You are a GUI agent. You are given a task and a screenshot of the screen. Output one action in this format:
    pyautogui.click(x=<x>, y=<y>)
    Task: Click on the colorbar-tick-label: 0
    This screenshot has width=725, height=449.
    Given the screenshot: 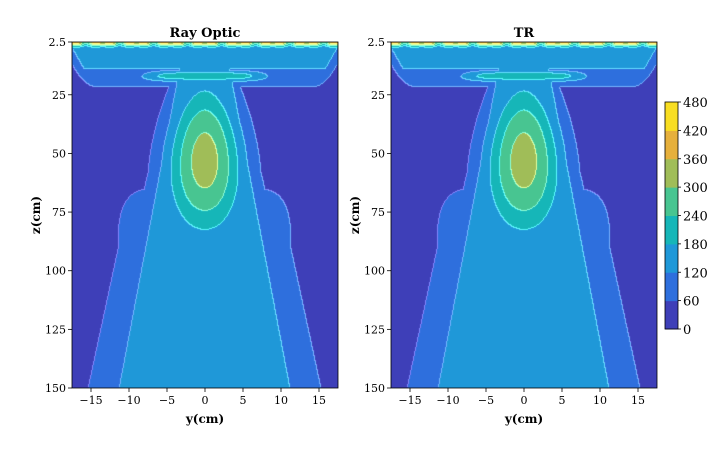 What is the action you would take?
    pyautogui.click(x=687, y=330)
    